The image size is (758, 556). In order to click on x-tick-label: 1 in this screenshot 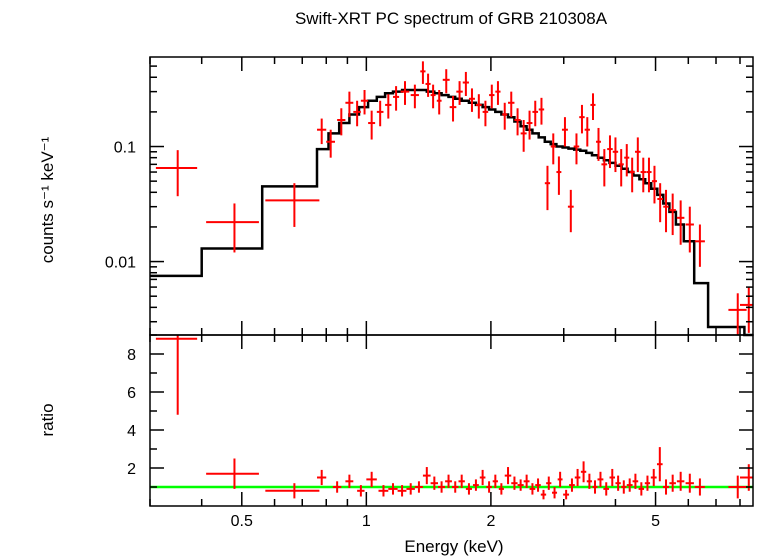, I will do `click(366, 521)`.